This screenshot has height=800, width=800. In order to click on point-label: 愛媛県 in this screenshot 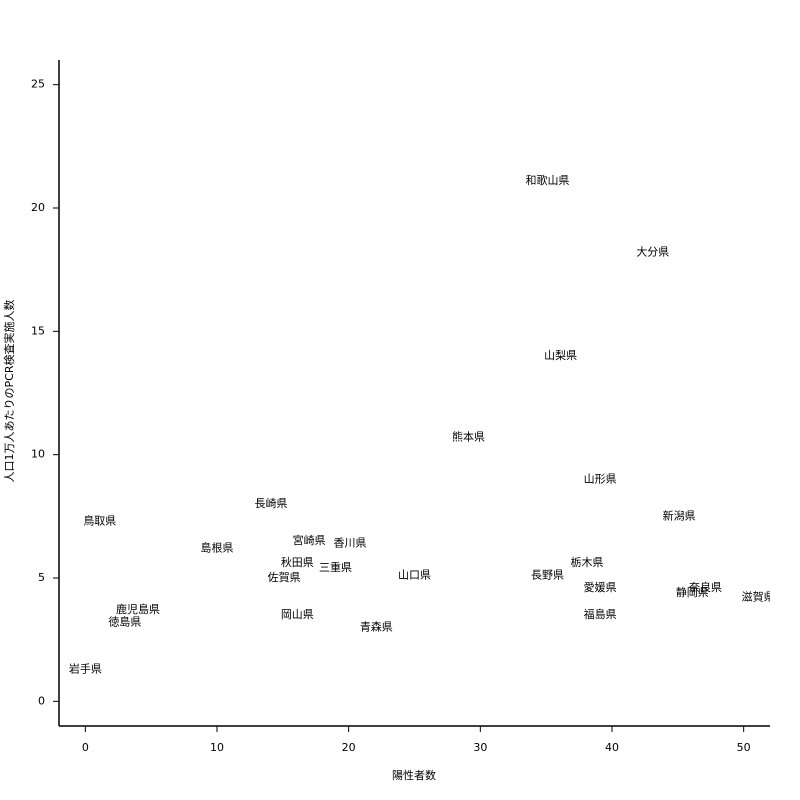, I will do `click(600, 587)`.